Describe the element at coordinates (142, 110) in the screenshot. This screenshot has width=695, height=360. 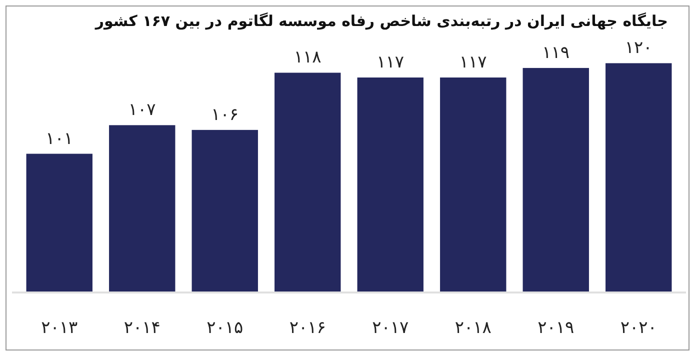
I see `data-label: ۱۰۷` at that location.